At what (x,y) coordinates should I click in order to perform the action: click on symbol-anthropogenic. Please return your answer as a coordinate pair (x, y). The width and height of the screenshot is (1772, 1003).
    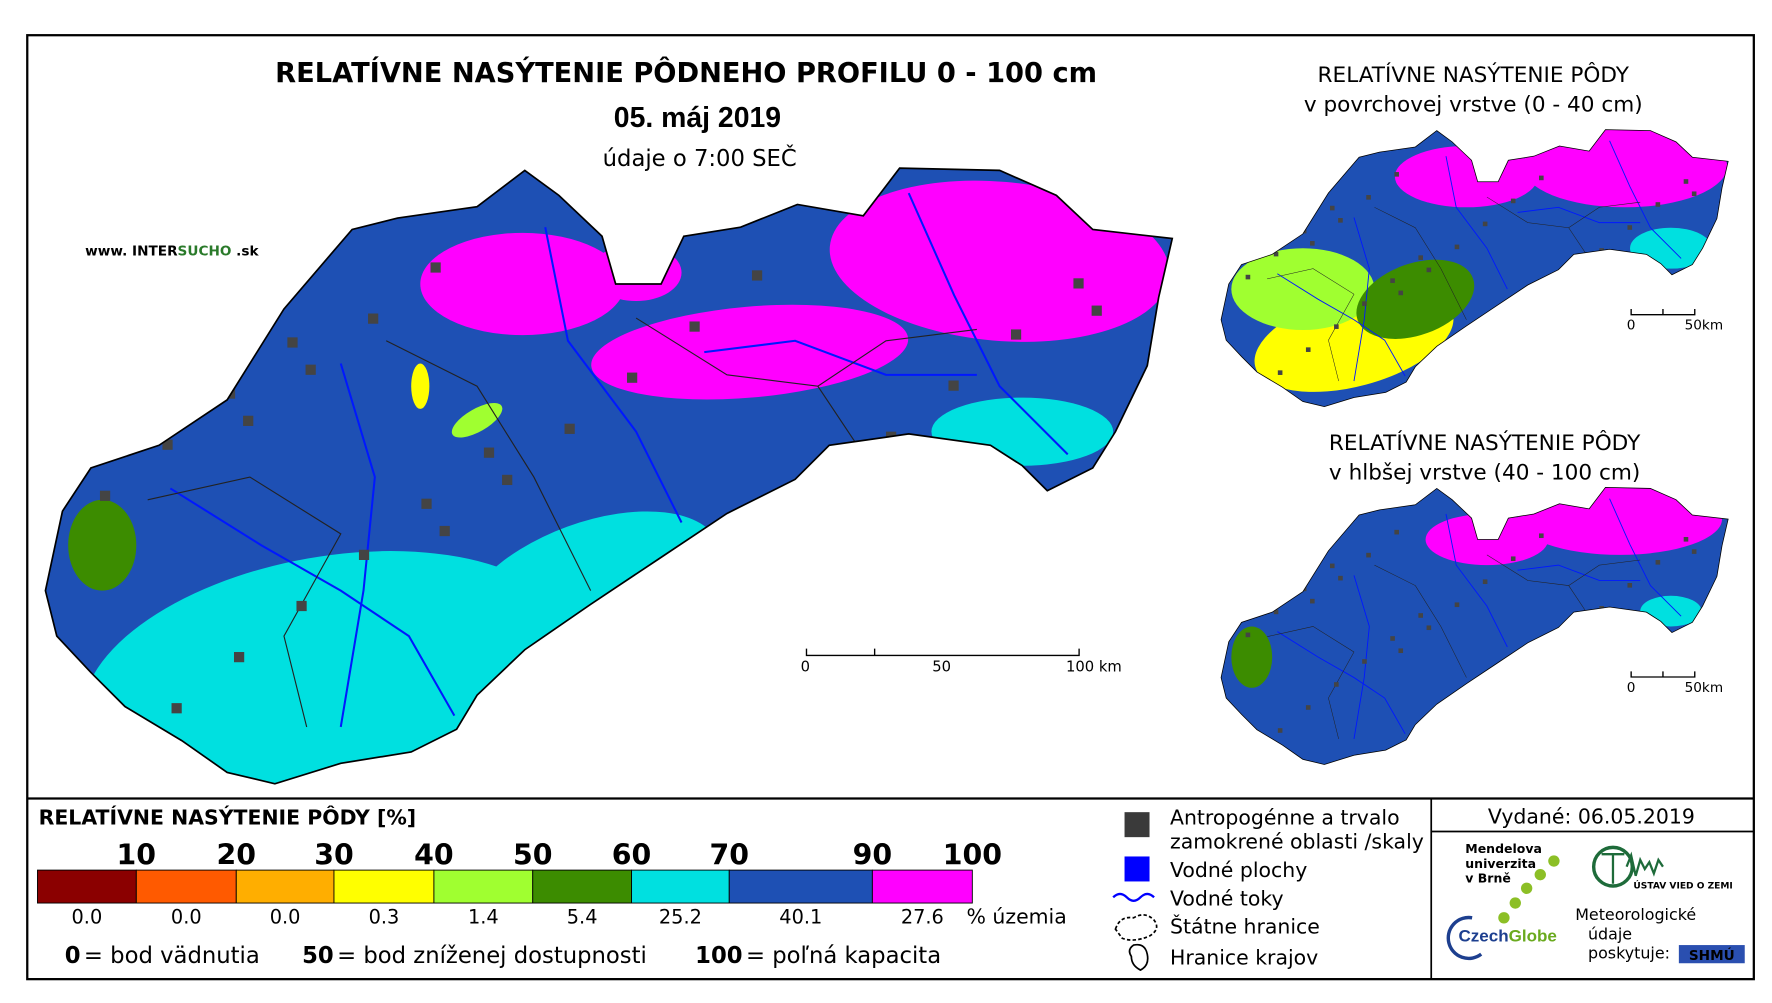
    Looking at the image, I should click on (1137, 825).